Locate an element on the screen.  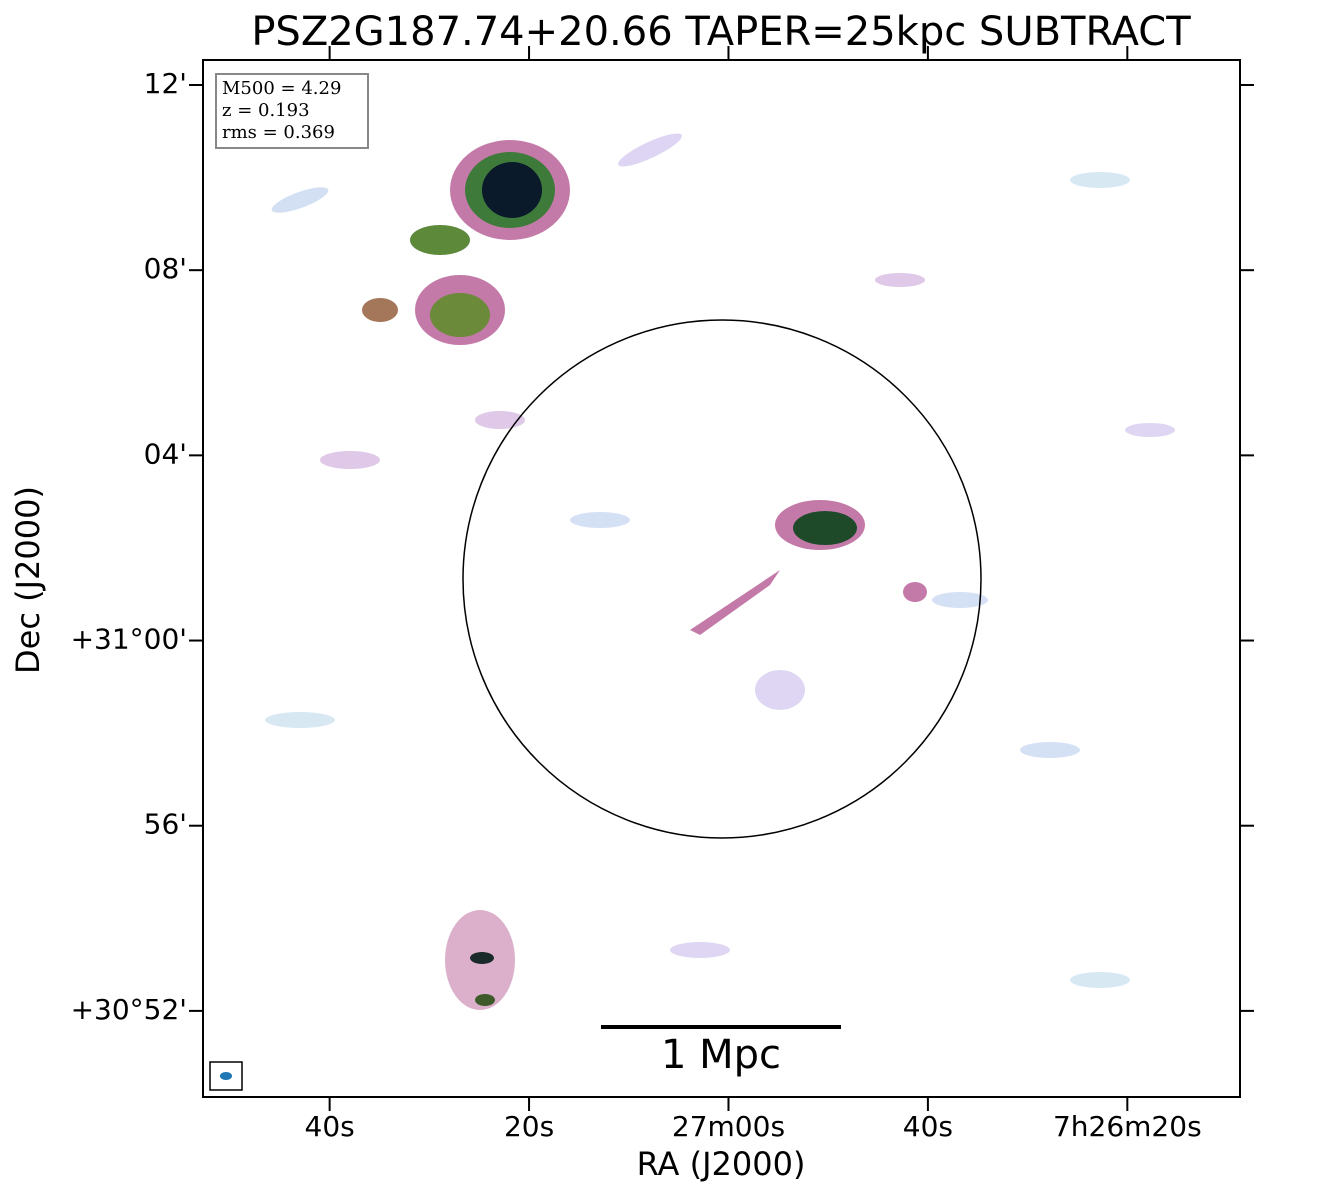
annotation: rms = 0.369 is located at coordinates (278, 132).